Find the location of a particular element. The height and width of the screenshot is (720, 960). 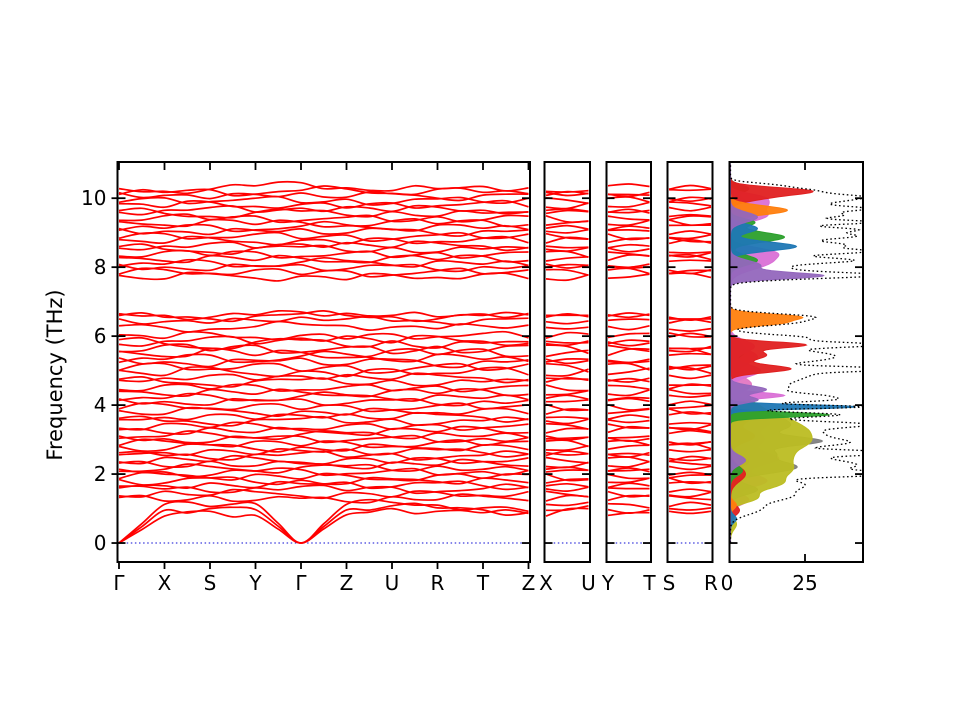

x-tick-label: U is located at coordinates (588, 583).